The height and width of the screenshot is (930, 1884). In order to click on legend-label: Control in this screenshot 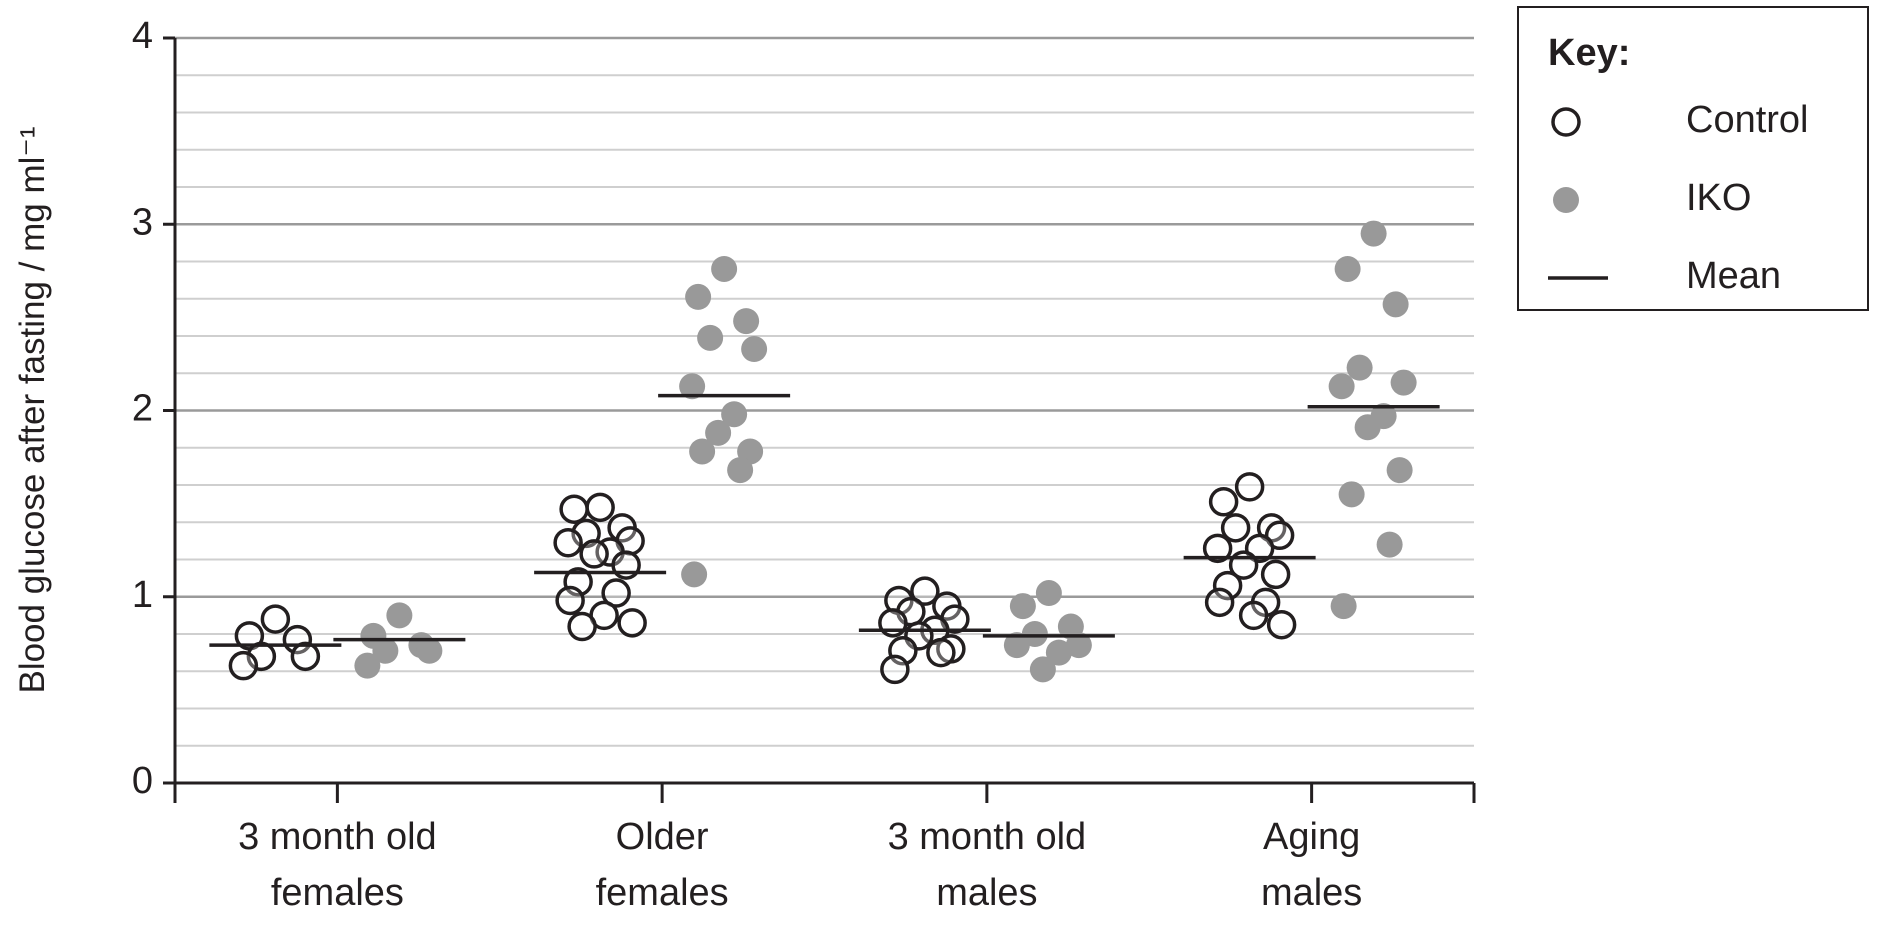, I will do `click(1747, 120)`.